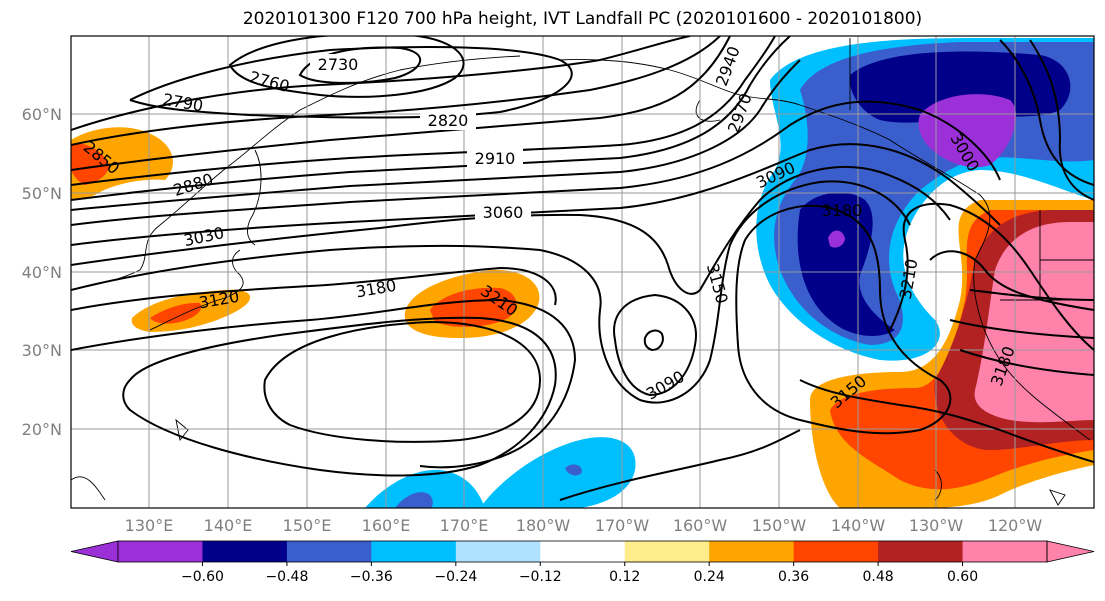  Describe the element at coordinates (1015, 525) in the screenshot. I see `lon-tick-label: 120°W` at that location.